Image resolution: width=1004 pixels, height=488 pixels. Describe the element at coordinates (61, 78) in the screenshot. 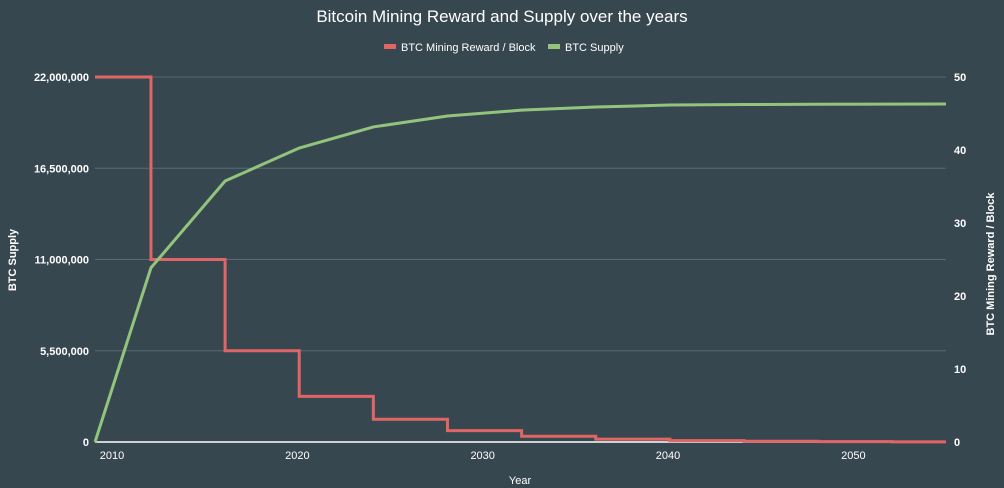

I see `y-tick-label-left: 22,000,000` at that location.